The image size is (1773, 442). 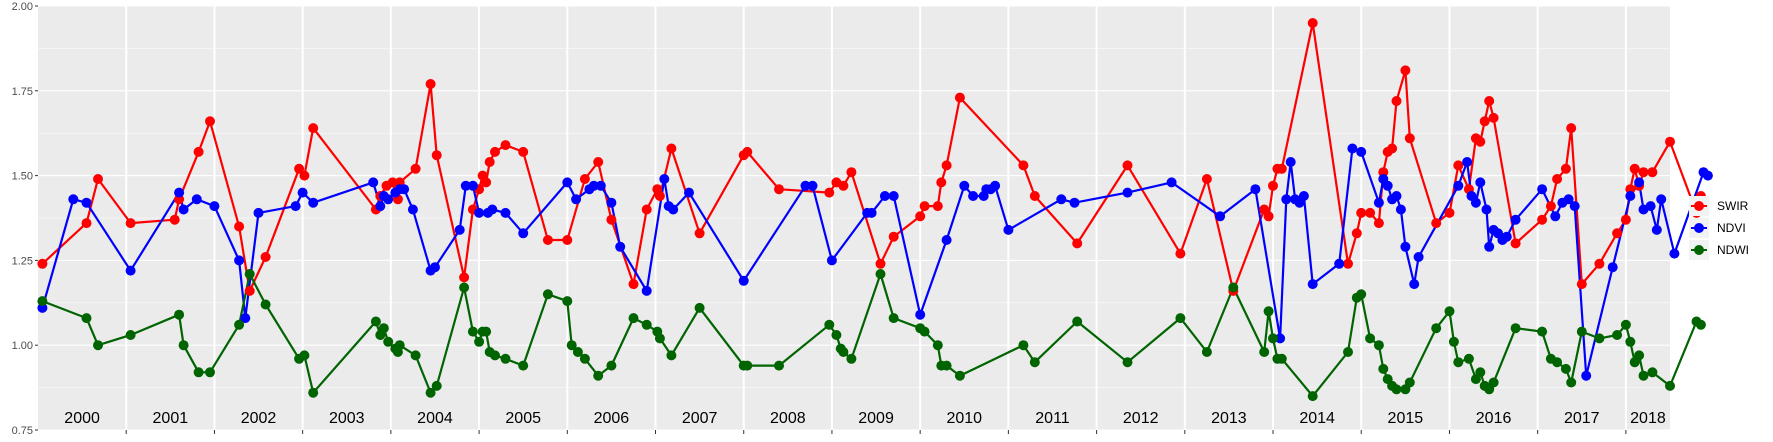 I want to click on year-label: 2002, so click(x=259, y=418).